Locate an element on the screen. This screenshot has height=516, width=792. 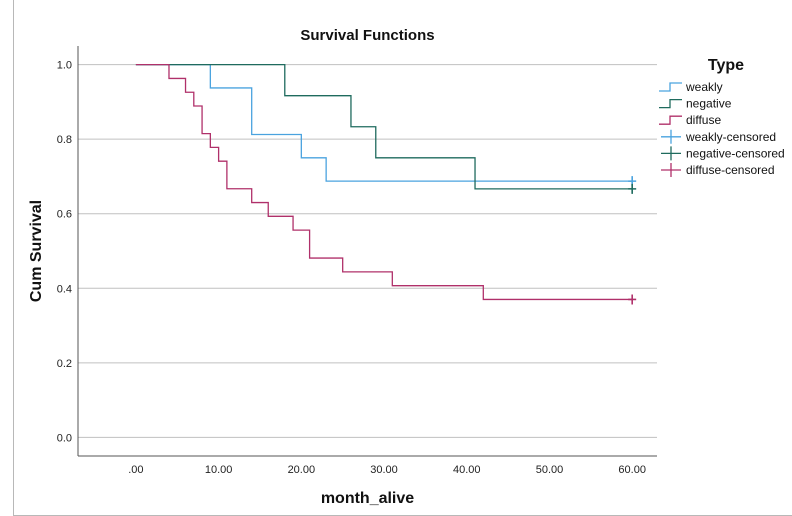
legend-item-weakly-censored: weakly-censored is located at coordinates (718, 136).